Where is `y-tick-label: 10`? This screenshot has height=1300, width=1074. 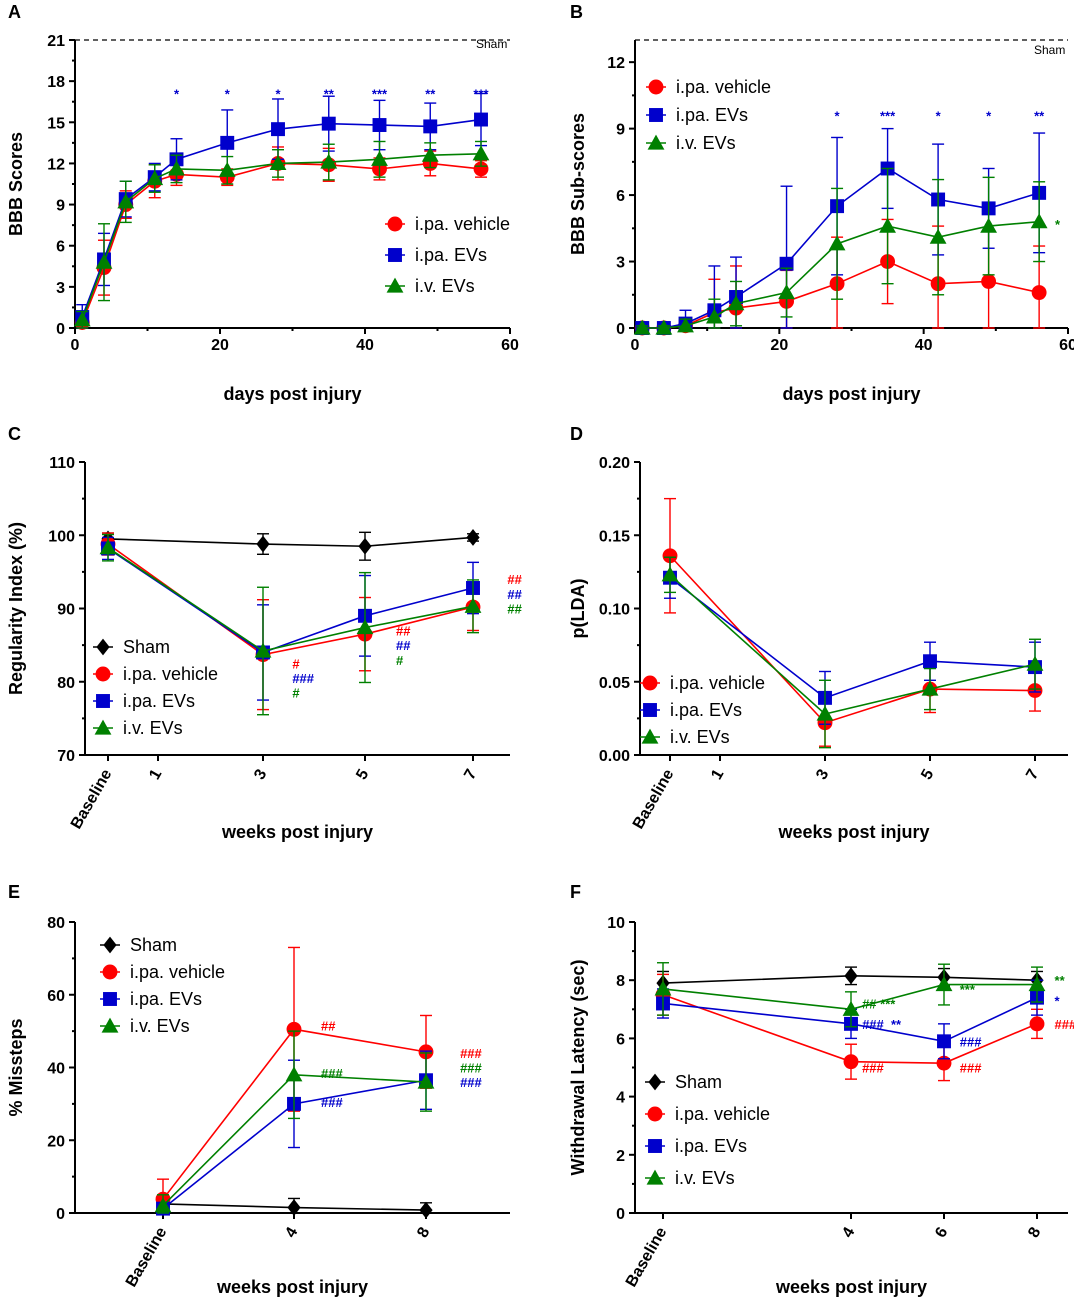 y-tick-label: 10 is located at coordinates (616, 923).